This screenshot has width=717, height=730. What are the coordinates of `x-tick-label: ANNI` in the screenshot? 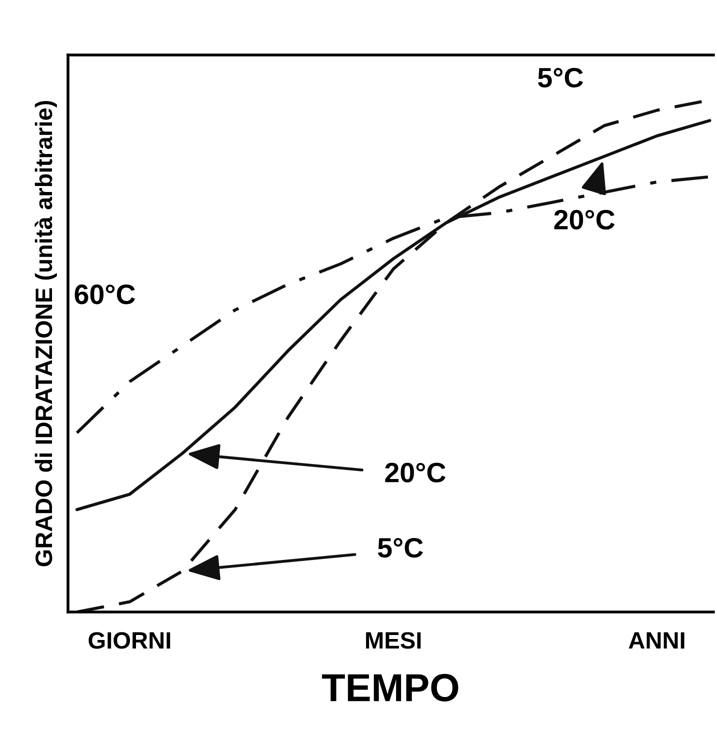 It's located at (656, 640).